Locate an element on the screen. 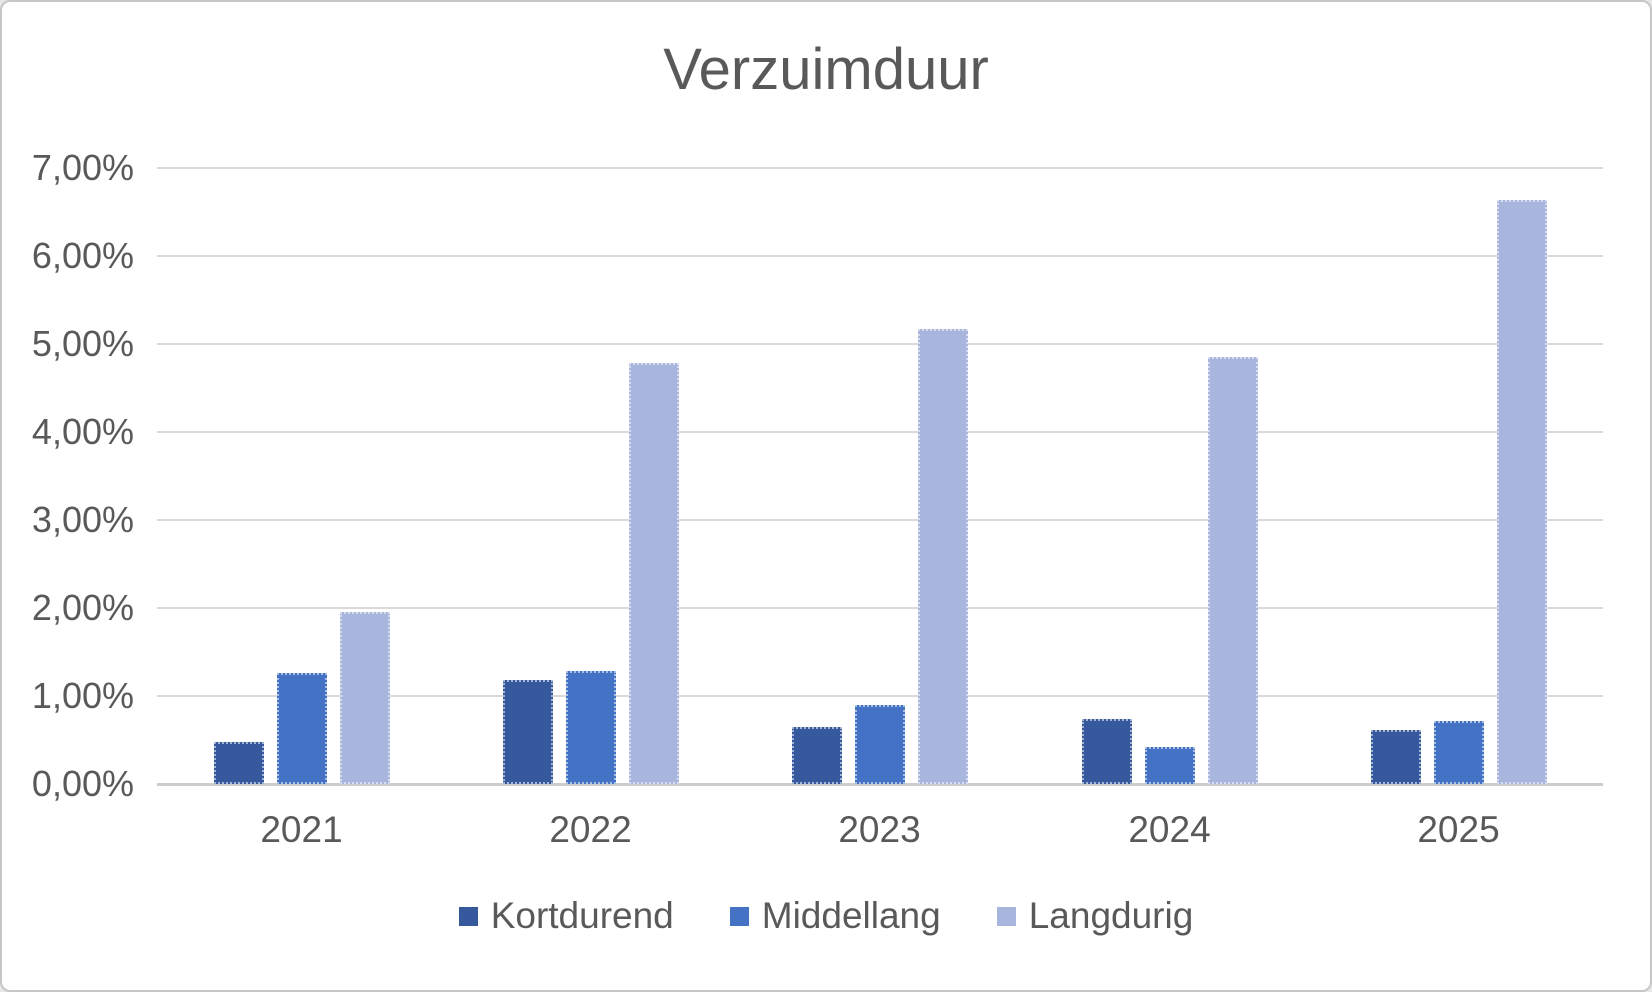 This screenshot has width=1652, height=992. y-tick-label: 1,00% is located at coordinates (82, 695).